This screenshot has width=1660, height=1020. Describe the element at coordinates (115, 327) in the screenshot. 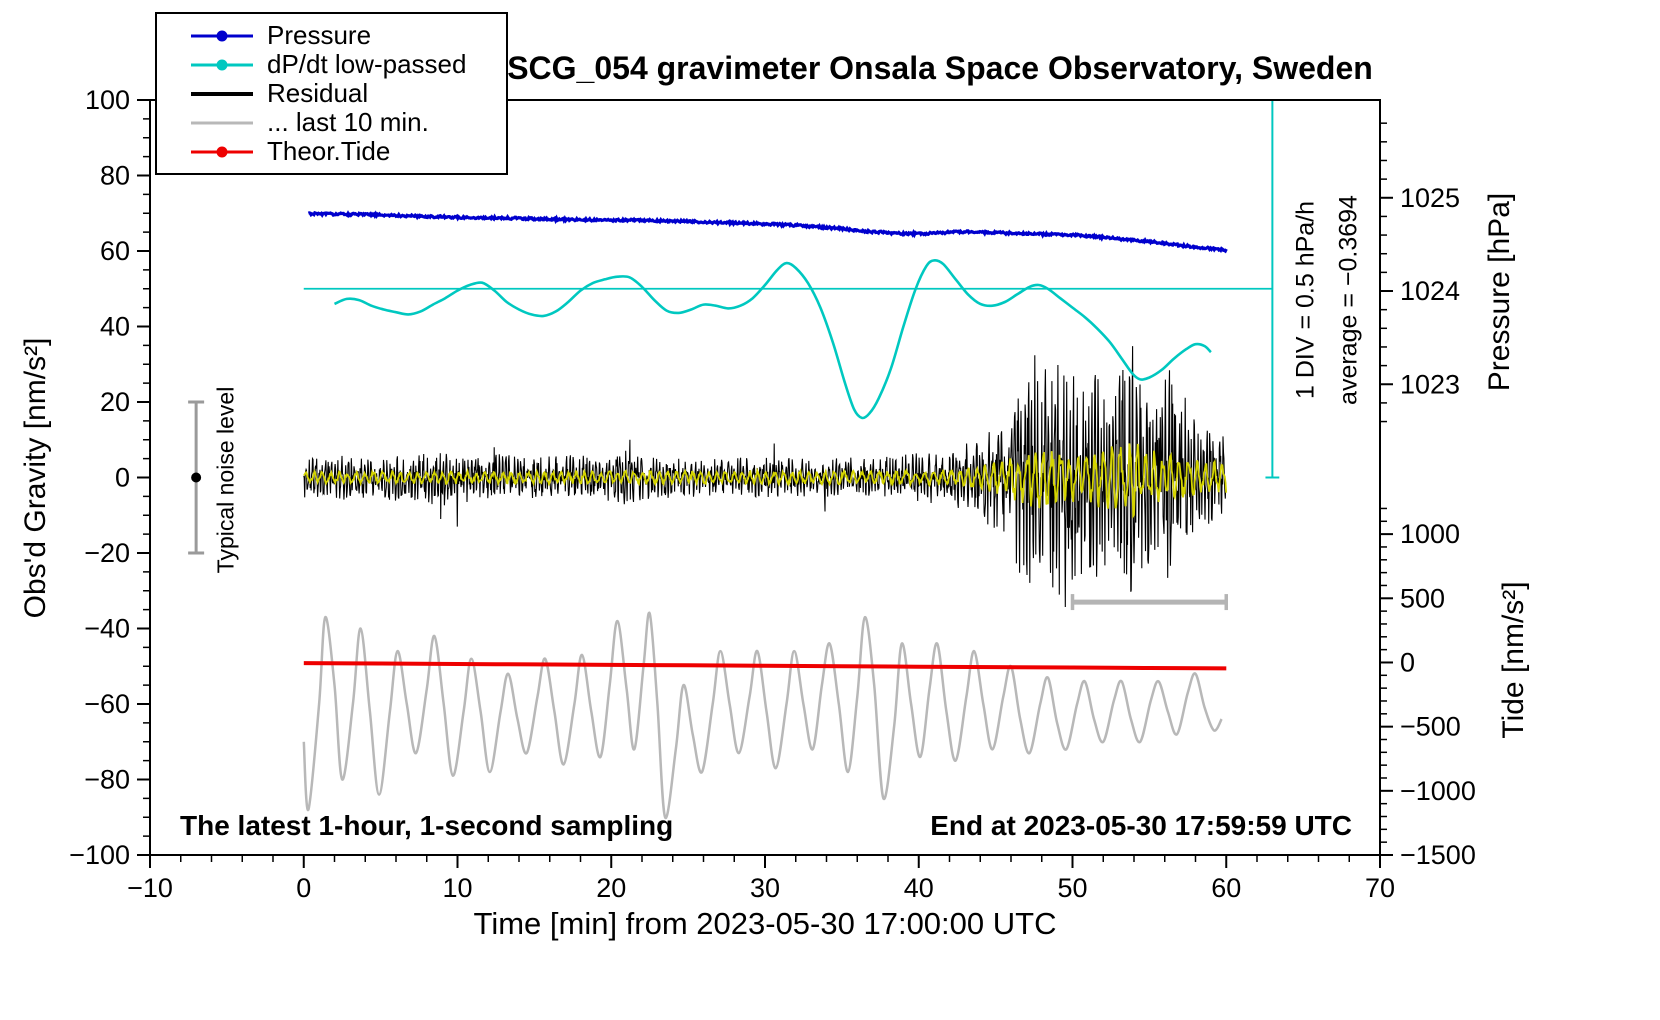

I see `gravity-tick-label: 40` at that location.